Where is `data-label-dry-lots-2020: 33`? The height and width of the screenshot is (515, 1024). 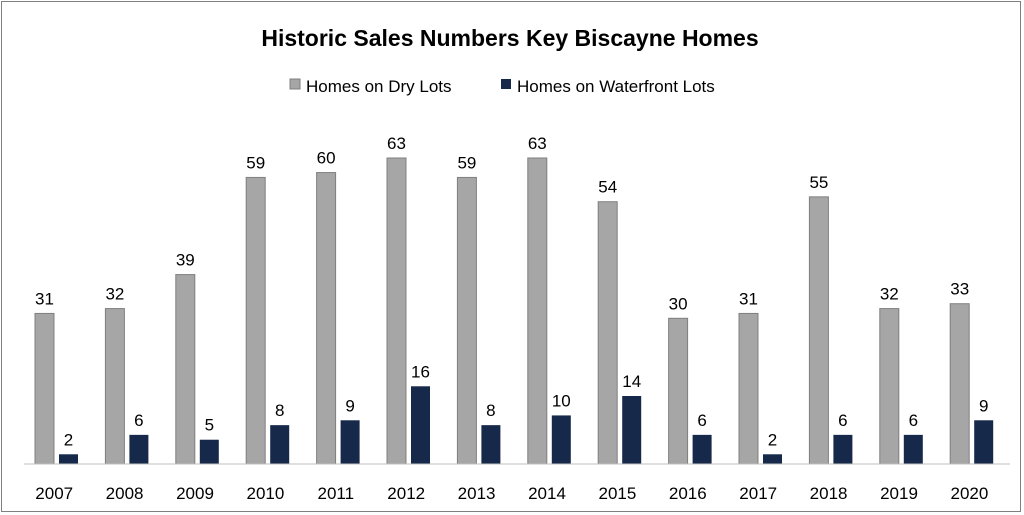
data-label-dry-lots-2020: 33 is located at coordinates (959, 289).